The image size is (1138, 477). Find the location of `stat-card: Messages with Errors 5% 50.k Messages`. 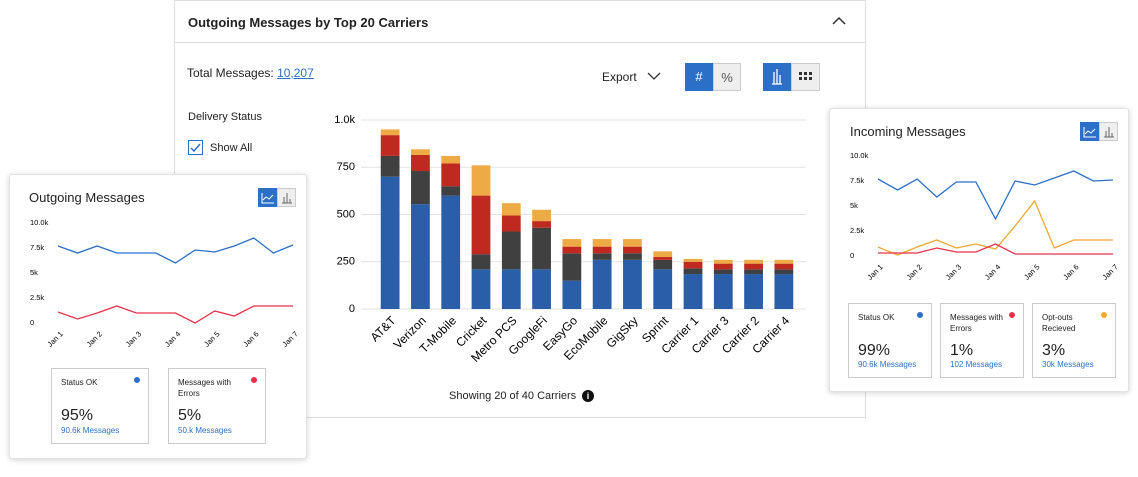

stat-card: Messages with Errors 5% 50.k Messages is located at coordinates (217, 406).